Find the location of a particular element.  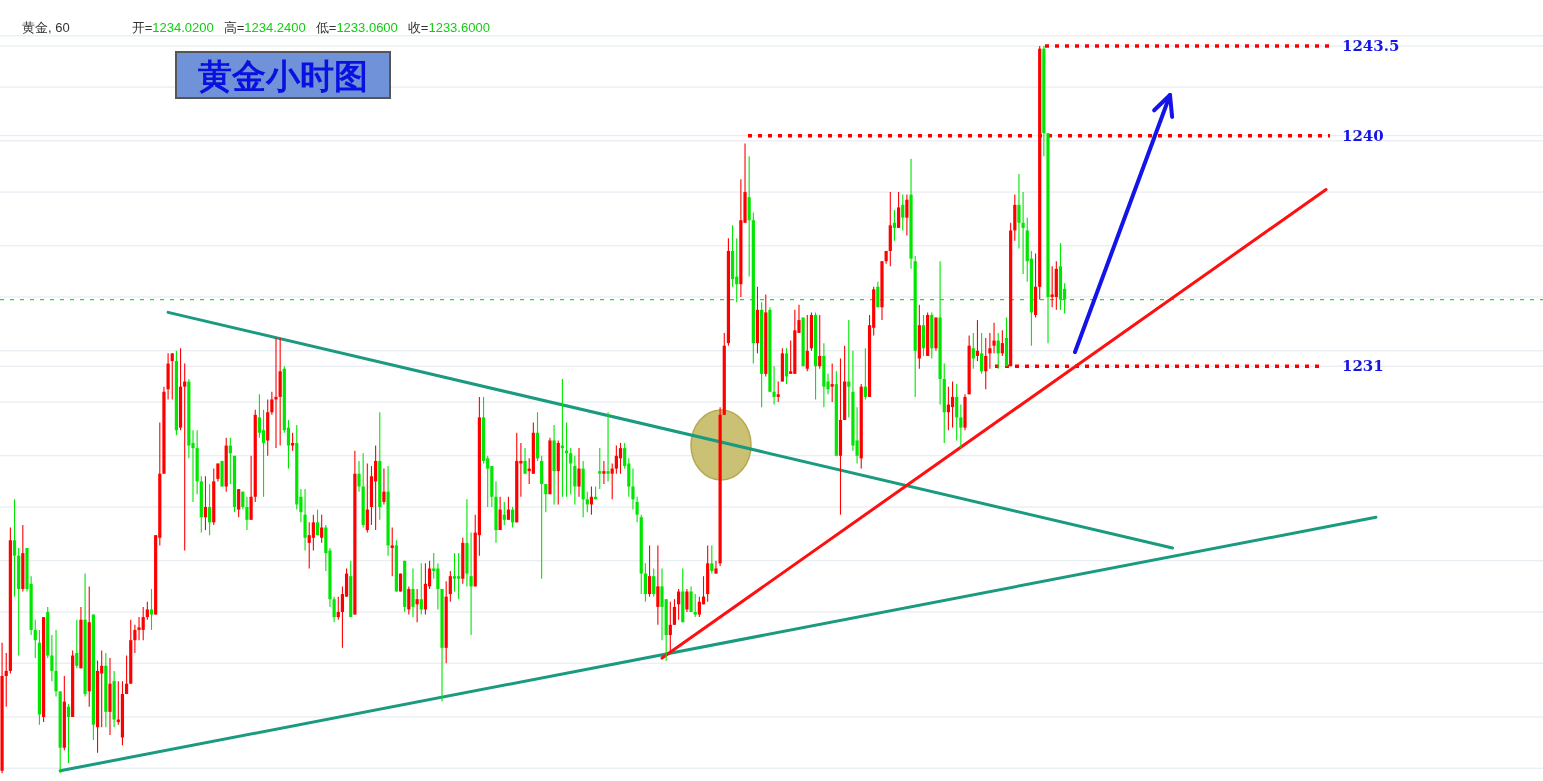

y-tick-label: 1240 is located at coordinates (1363, 135).